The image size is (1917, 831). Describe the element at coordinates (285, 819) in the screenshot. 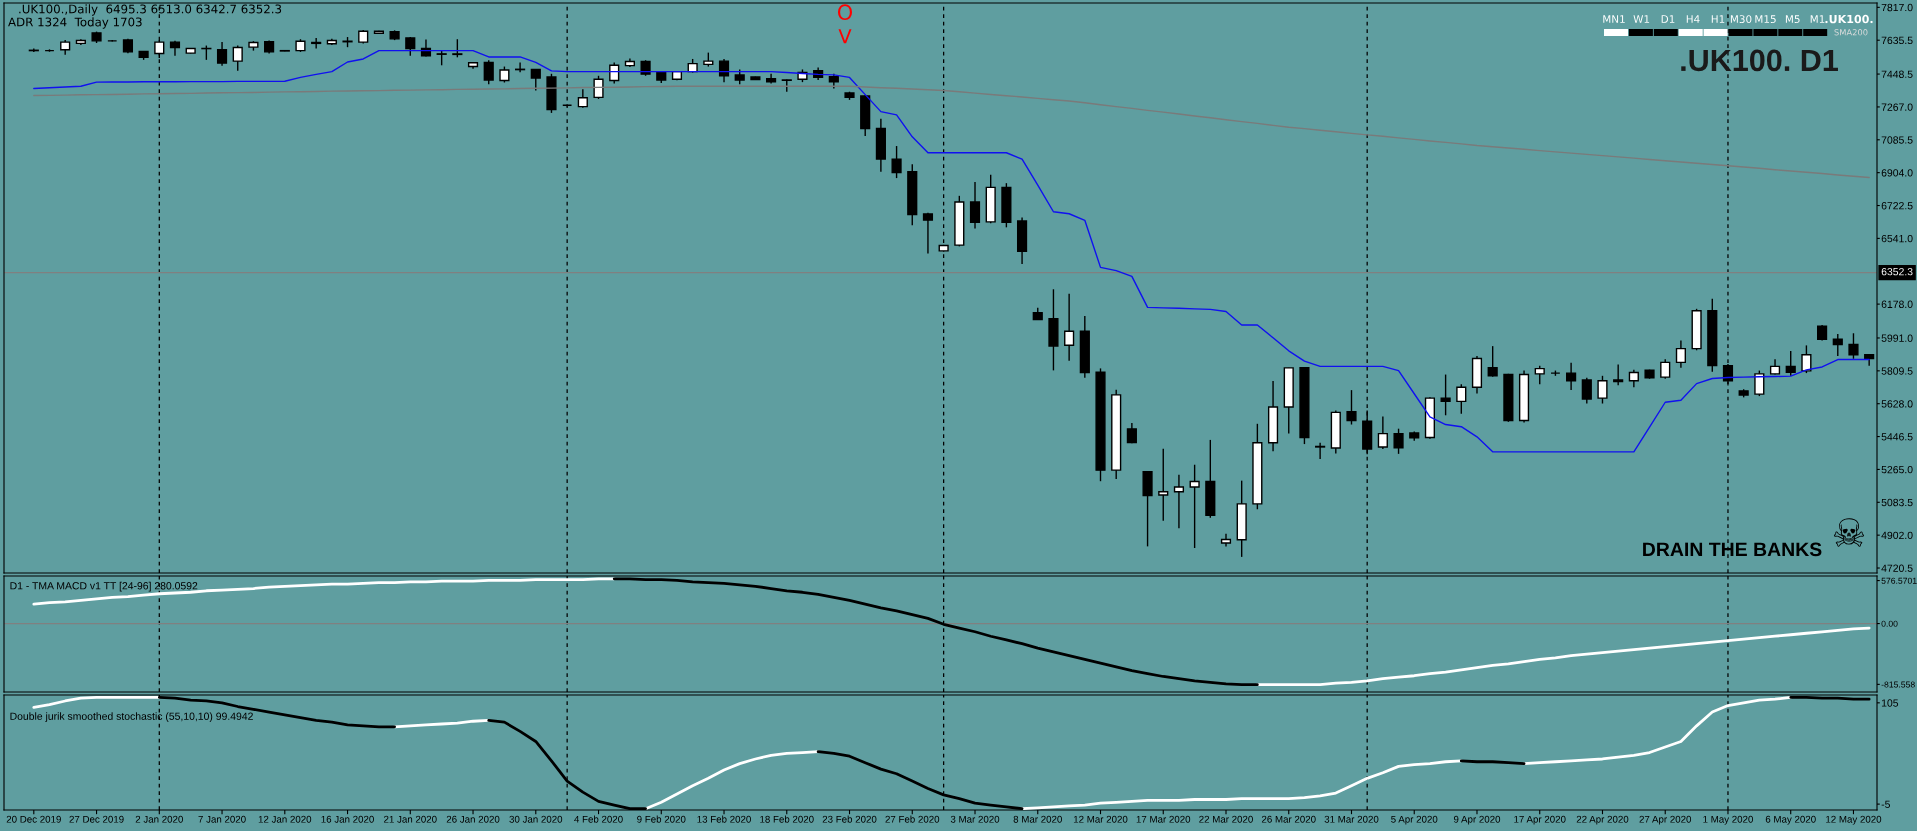

I see `x-tick-label: 12 Jan 2020` at that location.